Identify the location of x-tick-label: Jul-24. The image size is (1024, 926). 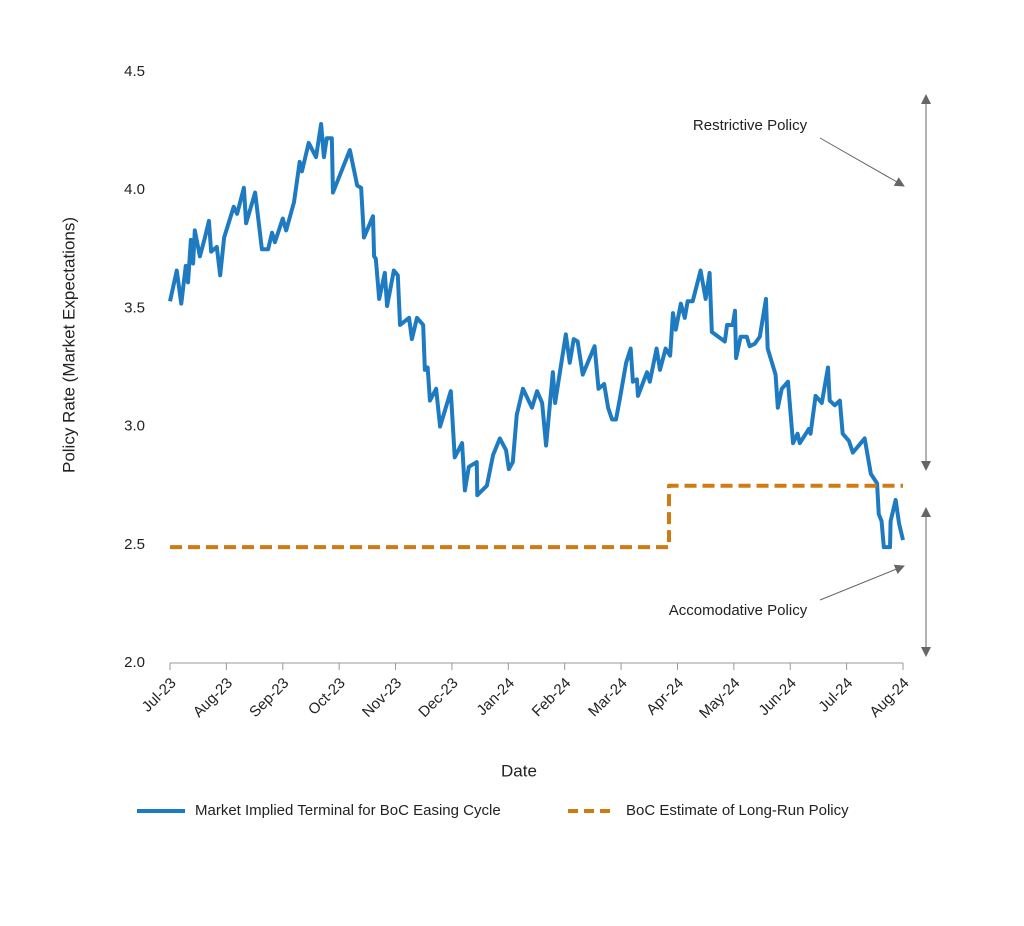
(835, 695).